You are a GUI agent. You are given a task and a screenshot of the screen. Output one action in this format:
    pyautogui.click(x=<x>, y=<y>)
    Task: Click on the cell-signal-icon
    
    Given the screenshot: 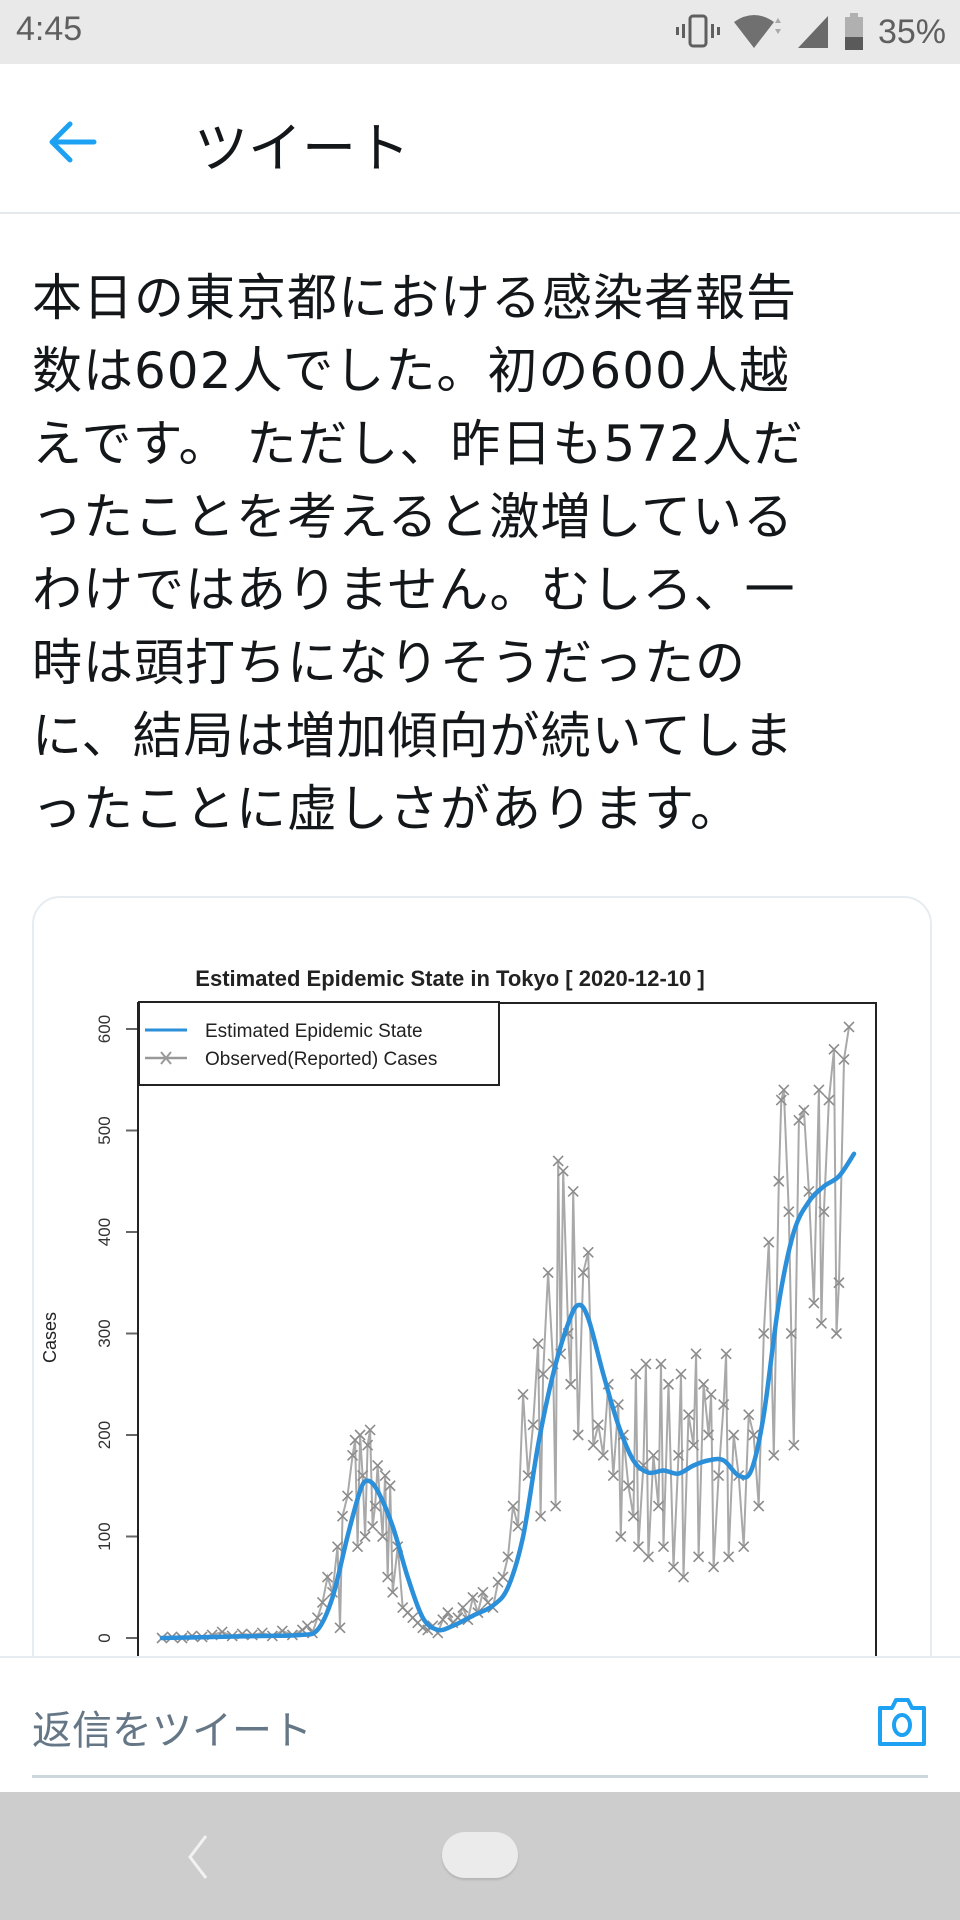 What is the action you would take?
    pyautogui.click(x=812, y=32)
    